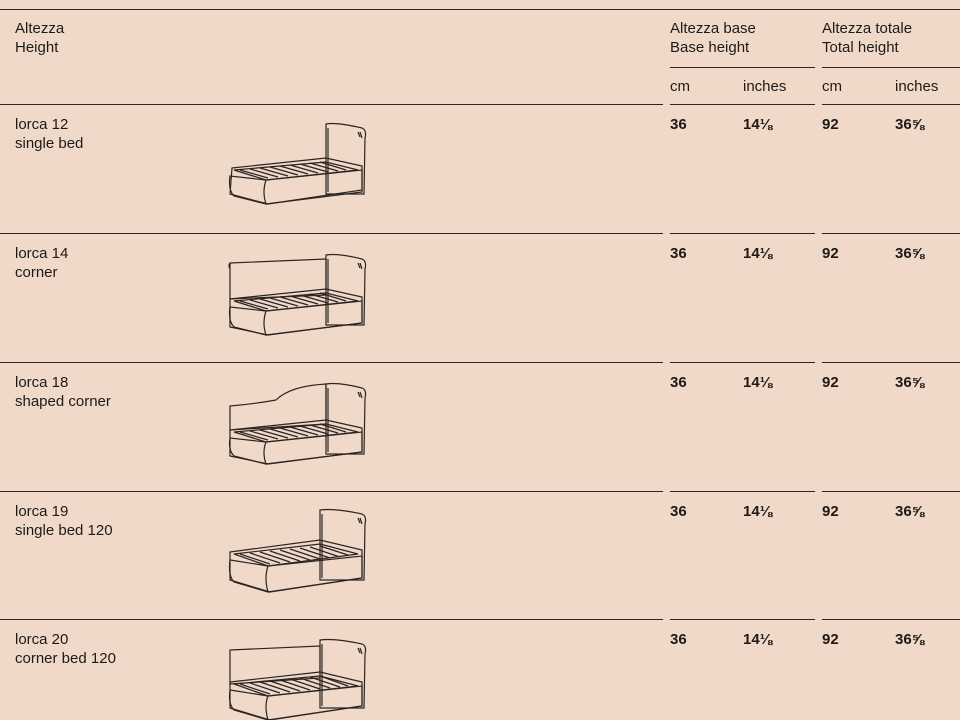  I want to click on row-rule-4-total, so click(891, 491).